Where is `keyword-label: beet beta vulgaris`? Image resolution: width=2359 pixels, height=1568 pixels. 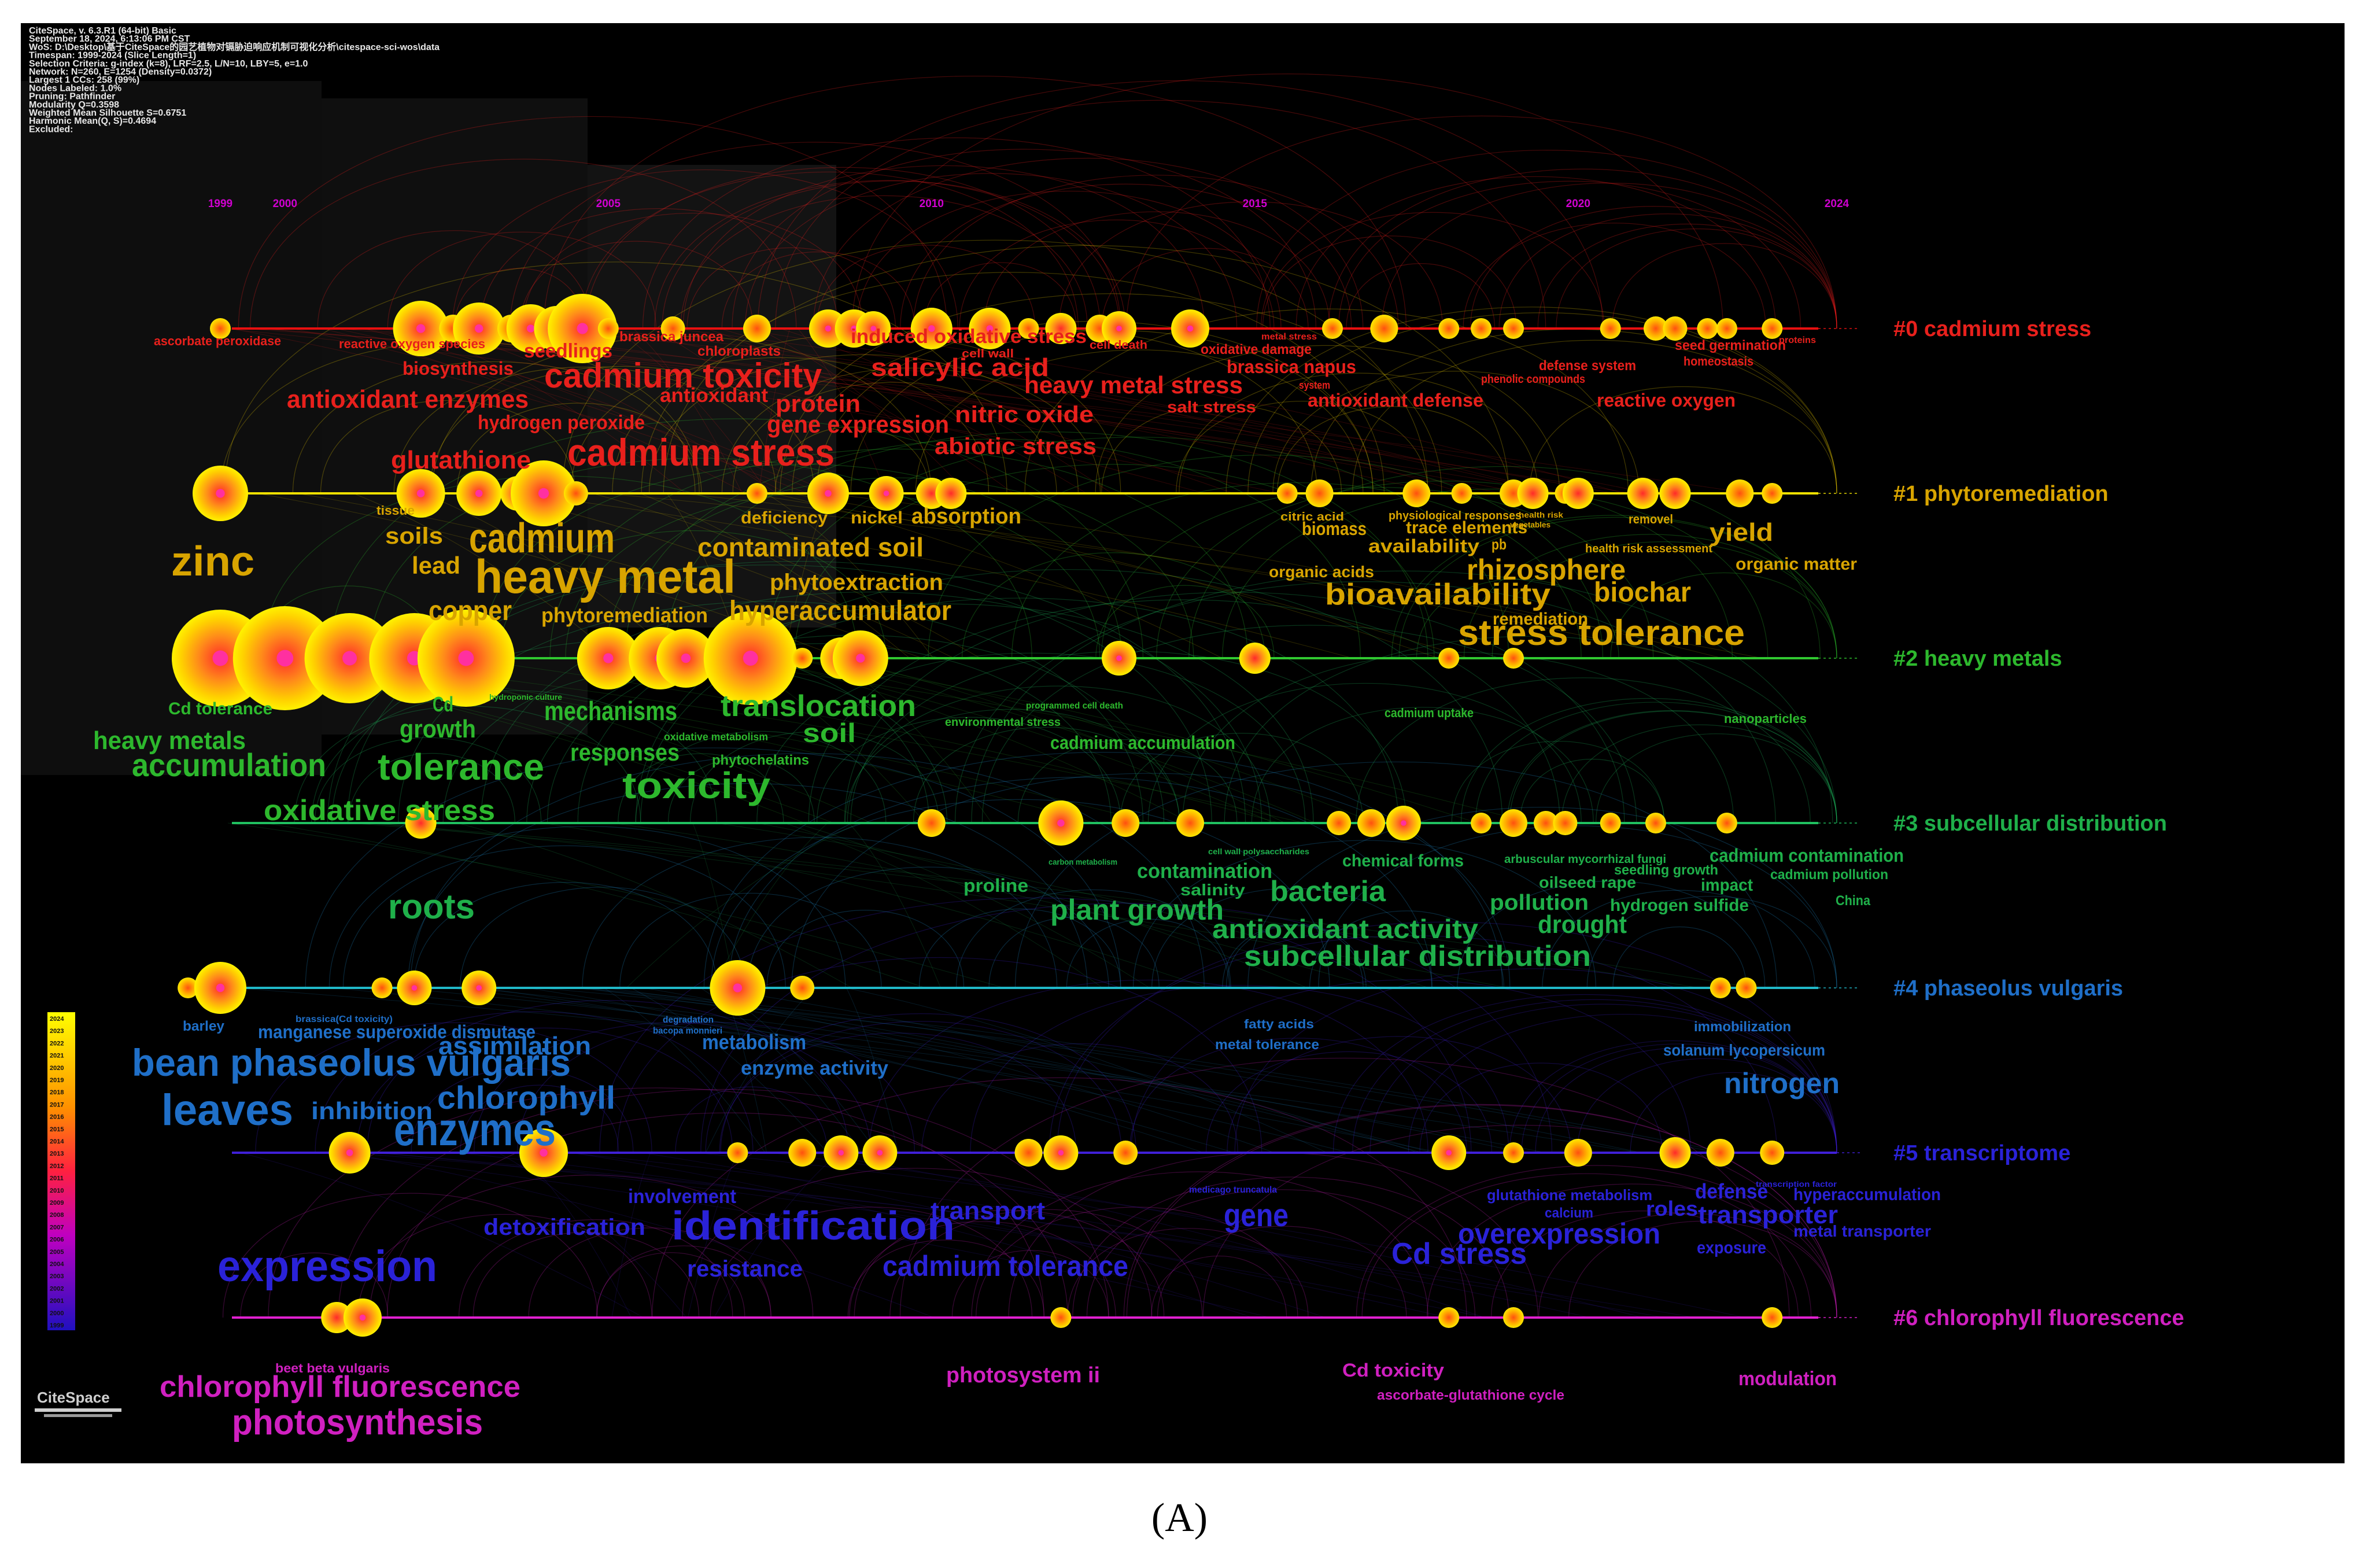
keyword-label: beet beta vulgaris is located at coordinates (332, 1368).